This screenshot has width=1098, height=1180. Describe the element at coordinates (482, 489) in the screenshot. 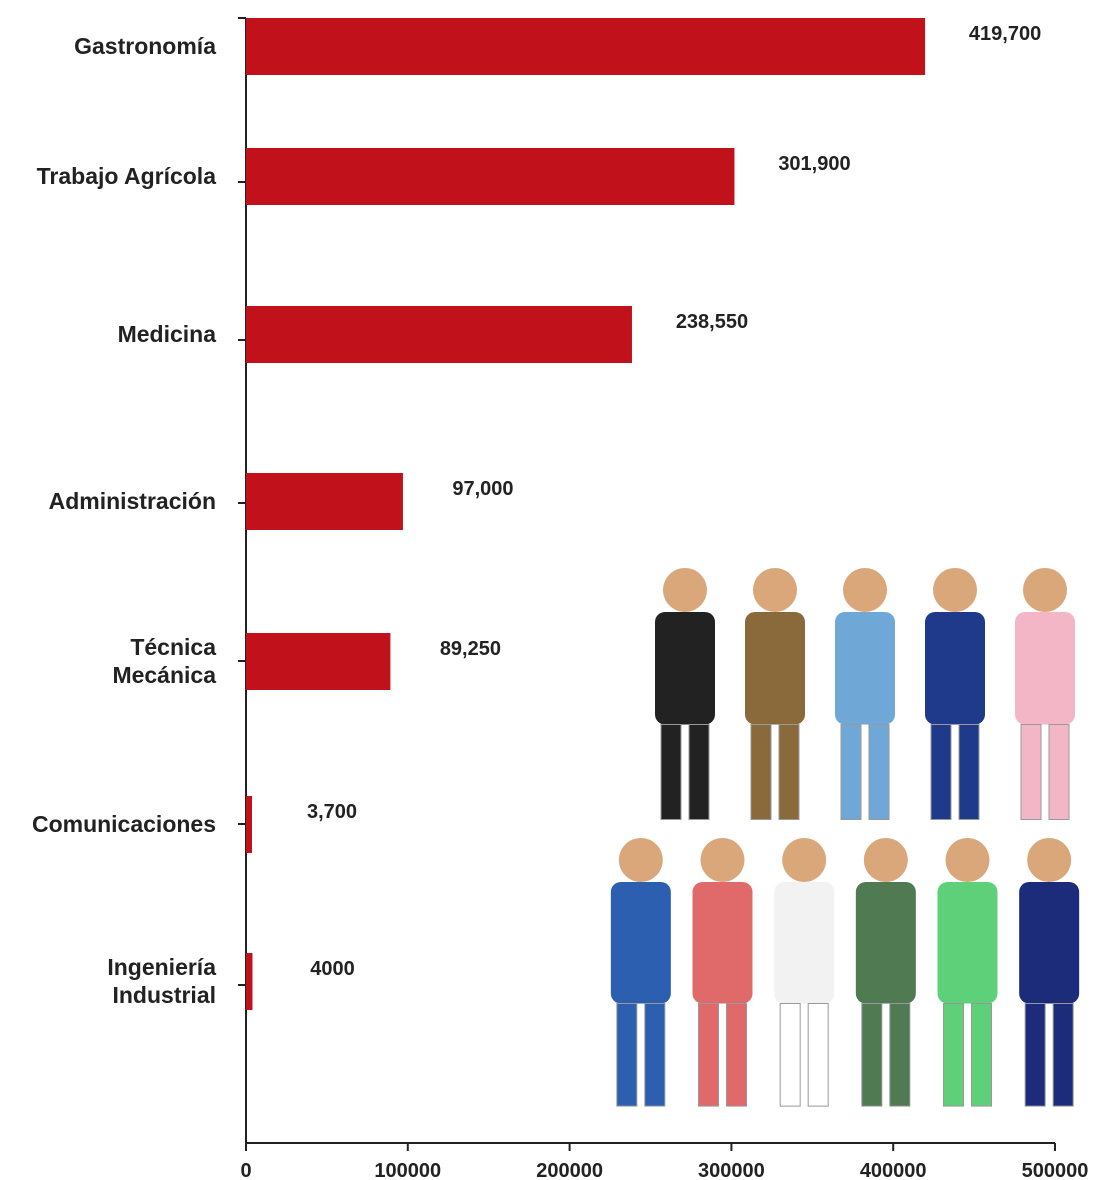

I see `data-label: 97,000` at that location.